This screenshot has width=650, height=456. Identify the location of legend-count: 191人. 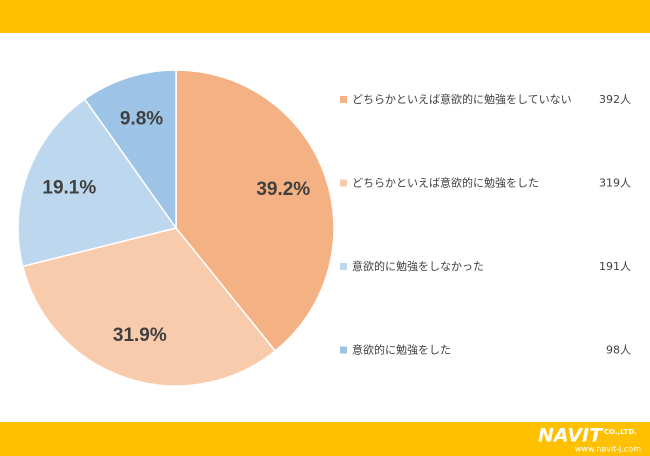
(615, 266).